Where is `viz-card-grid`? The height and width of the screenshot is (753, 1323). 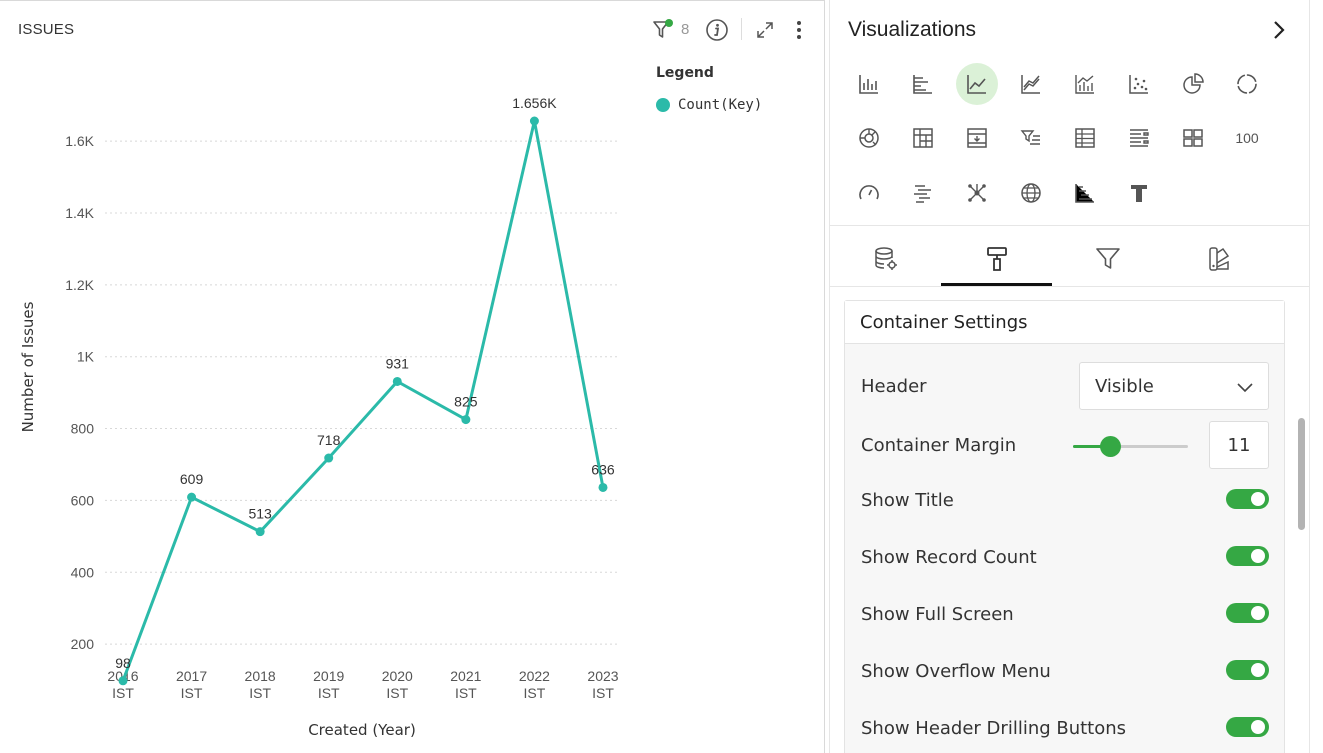
viz-card-grid is located at coordinates (1193, 138).